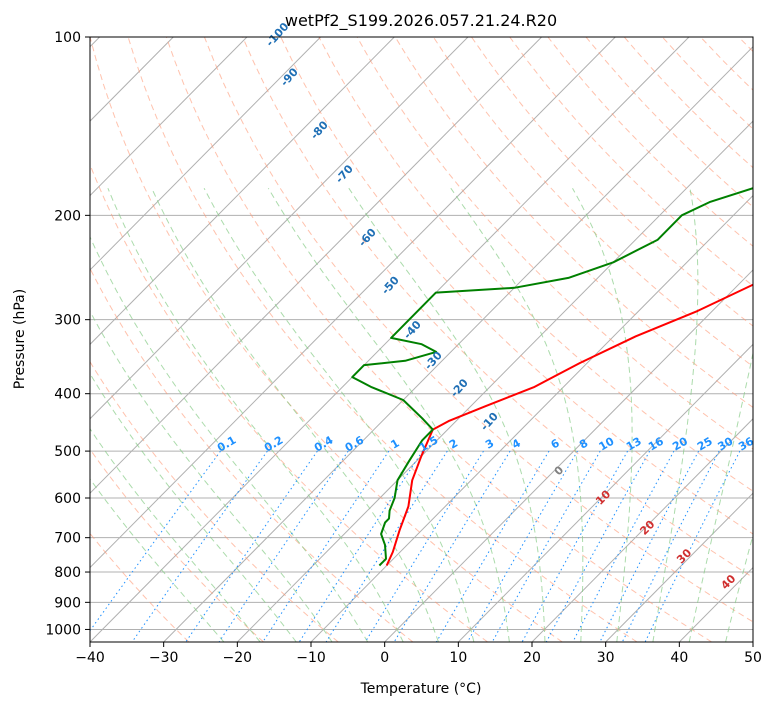 The width and height of the screenshot is (775, 708). I want to click on x-tick-label: 50, so click(753, 658).